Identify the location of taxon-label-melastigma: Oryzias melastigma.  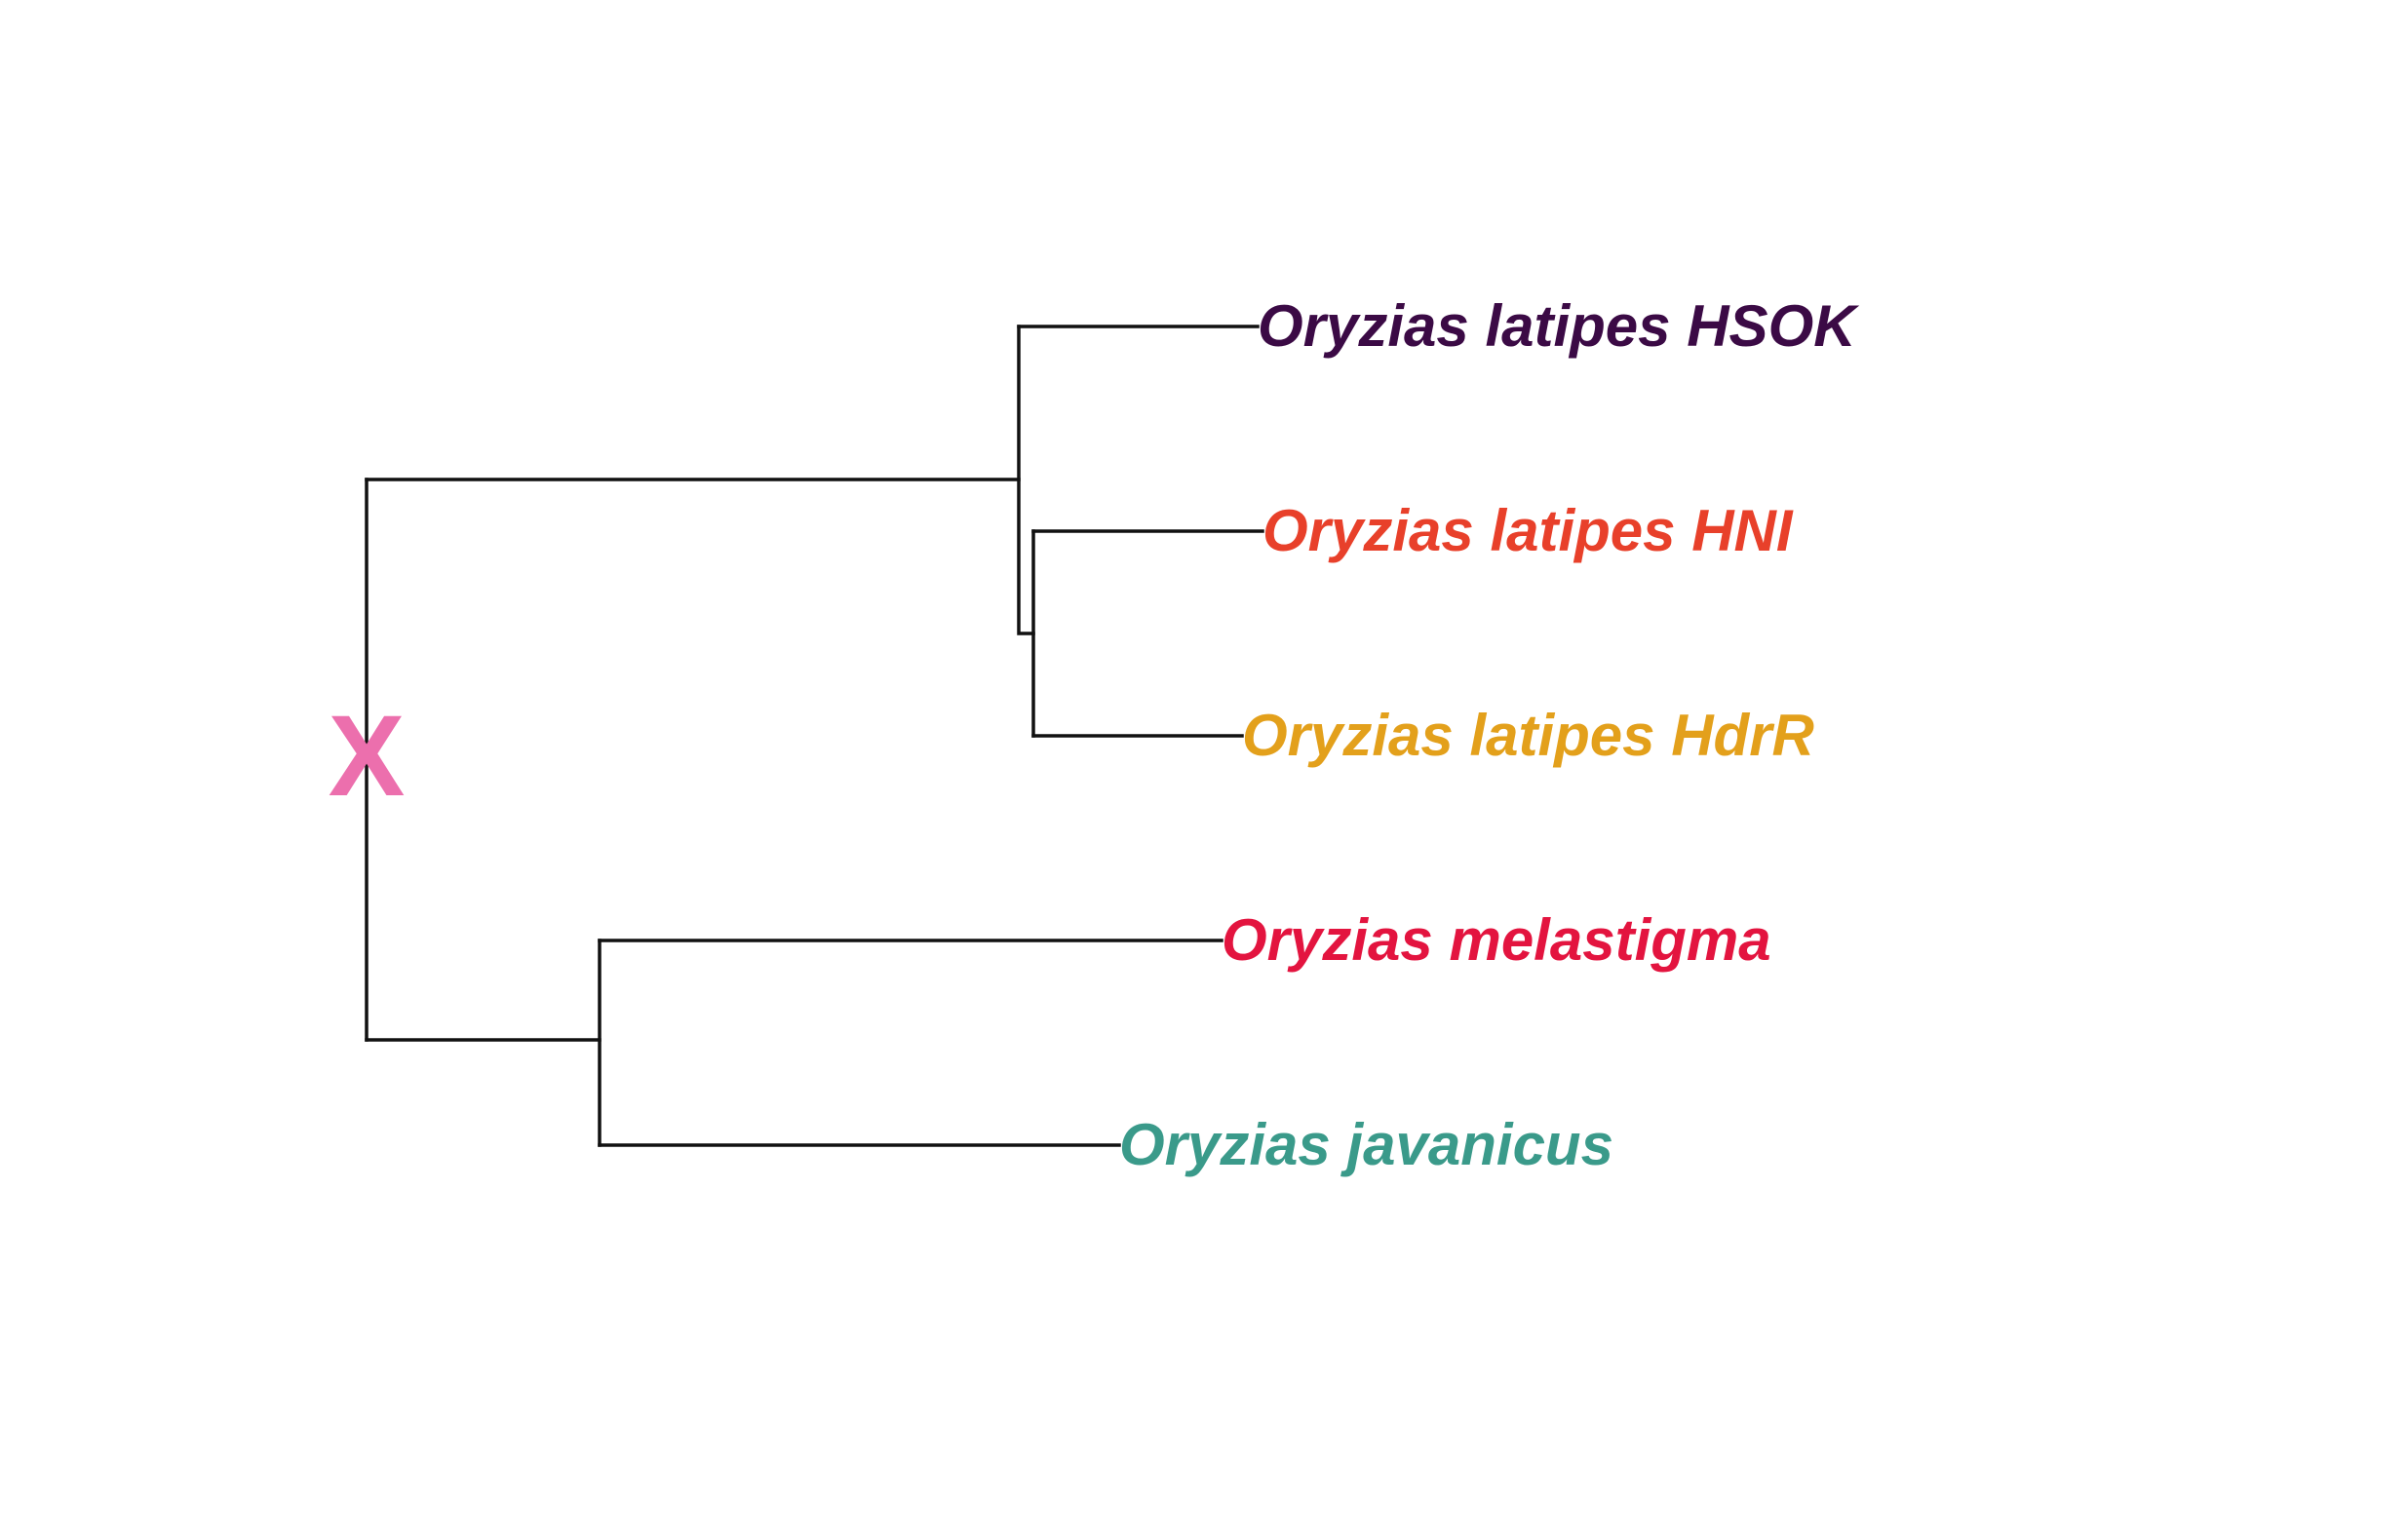
(1496, 940).